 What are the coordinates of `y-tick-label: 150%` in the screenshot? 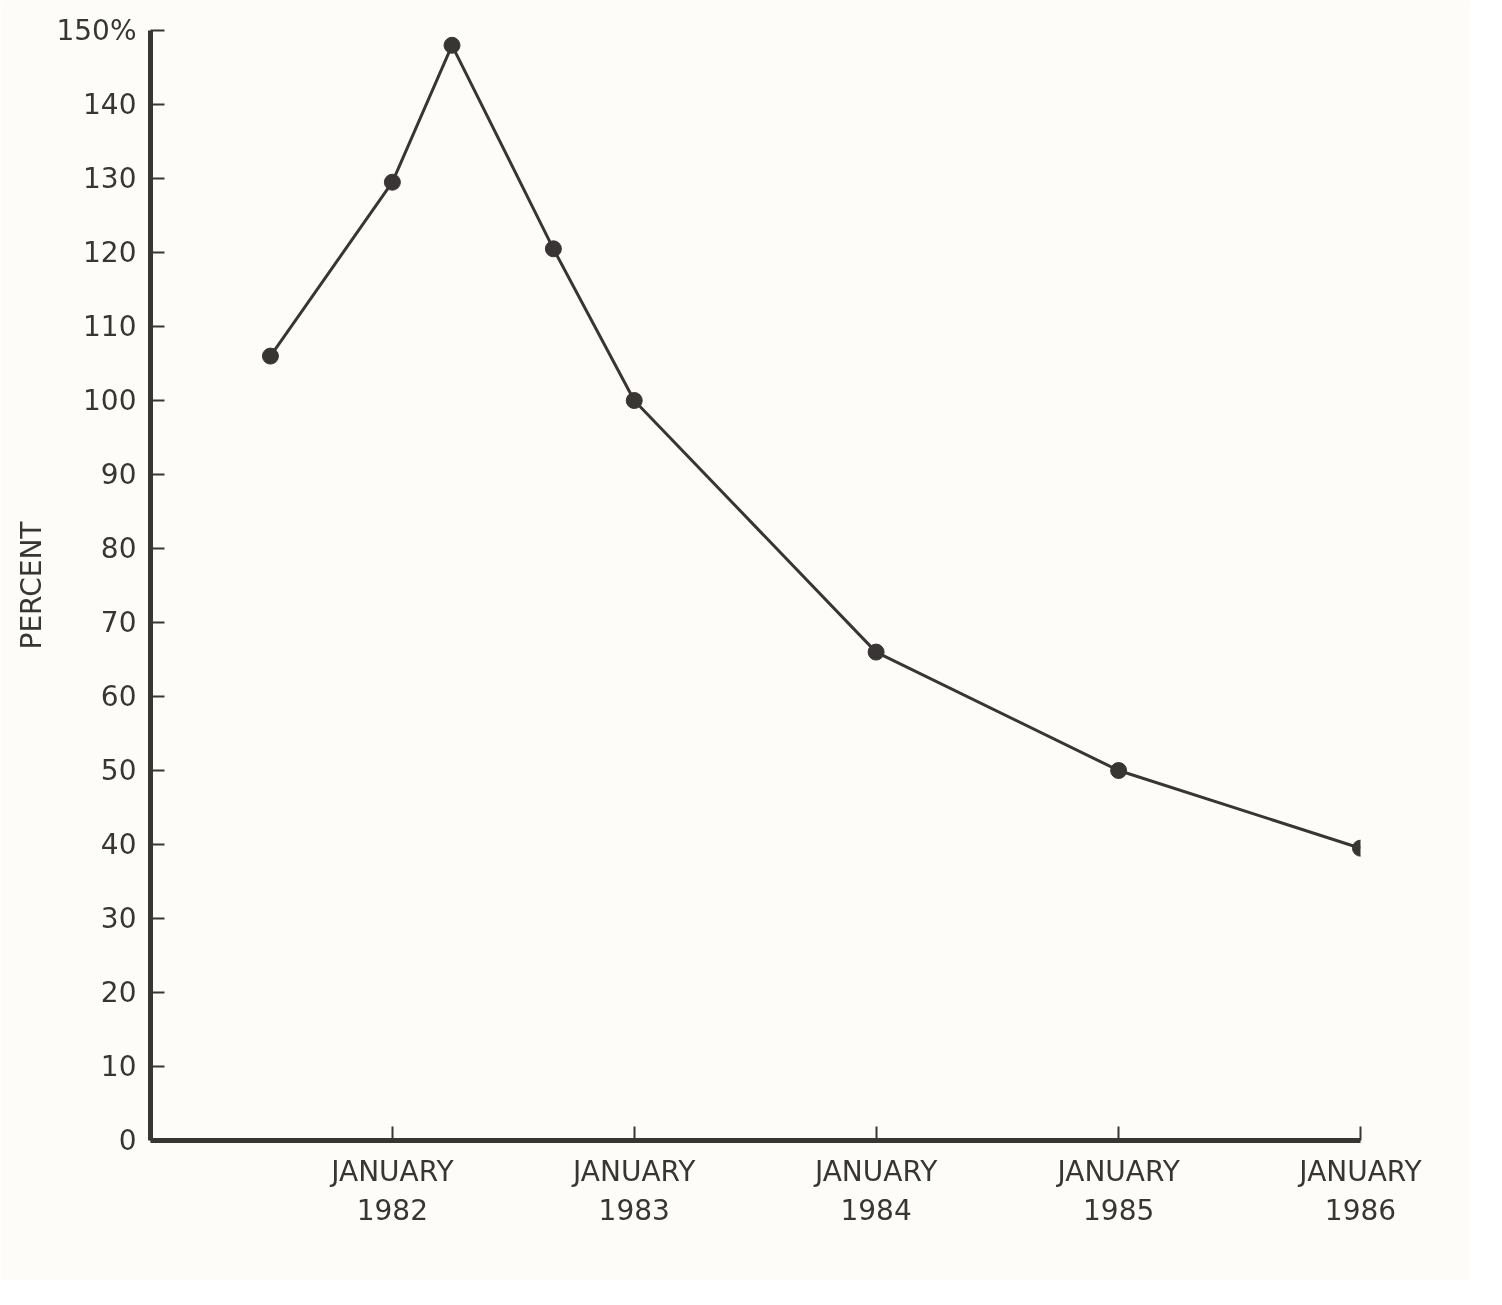 It's located at (96, 30).